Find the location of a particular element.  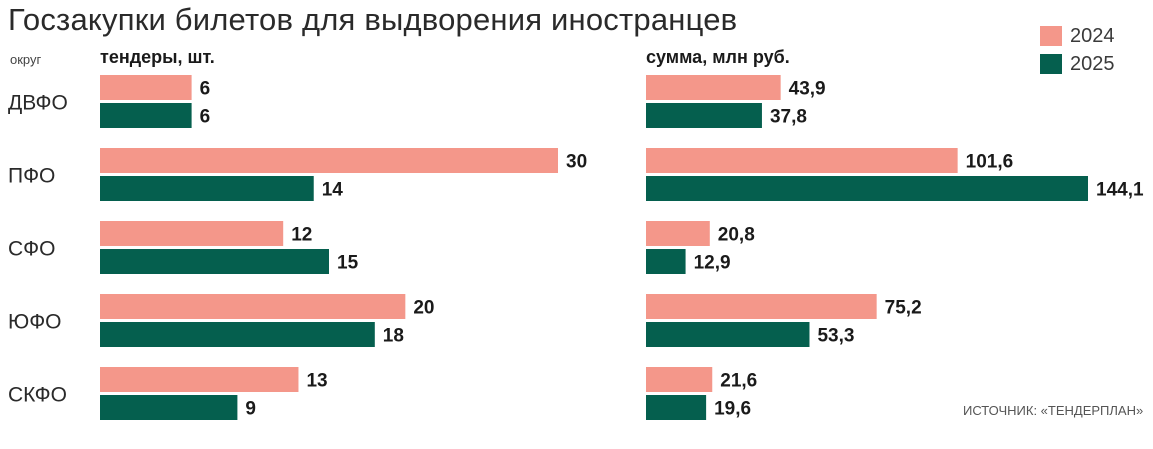

panel-title-amount: сумма, млн руб. is located at coordinates (718, 57).